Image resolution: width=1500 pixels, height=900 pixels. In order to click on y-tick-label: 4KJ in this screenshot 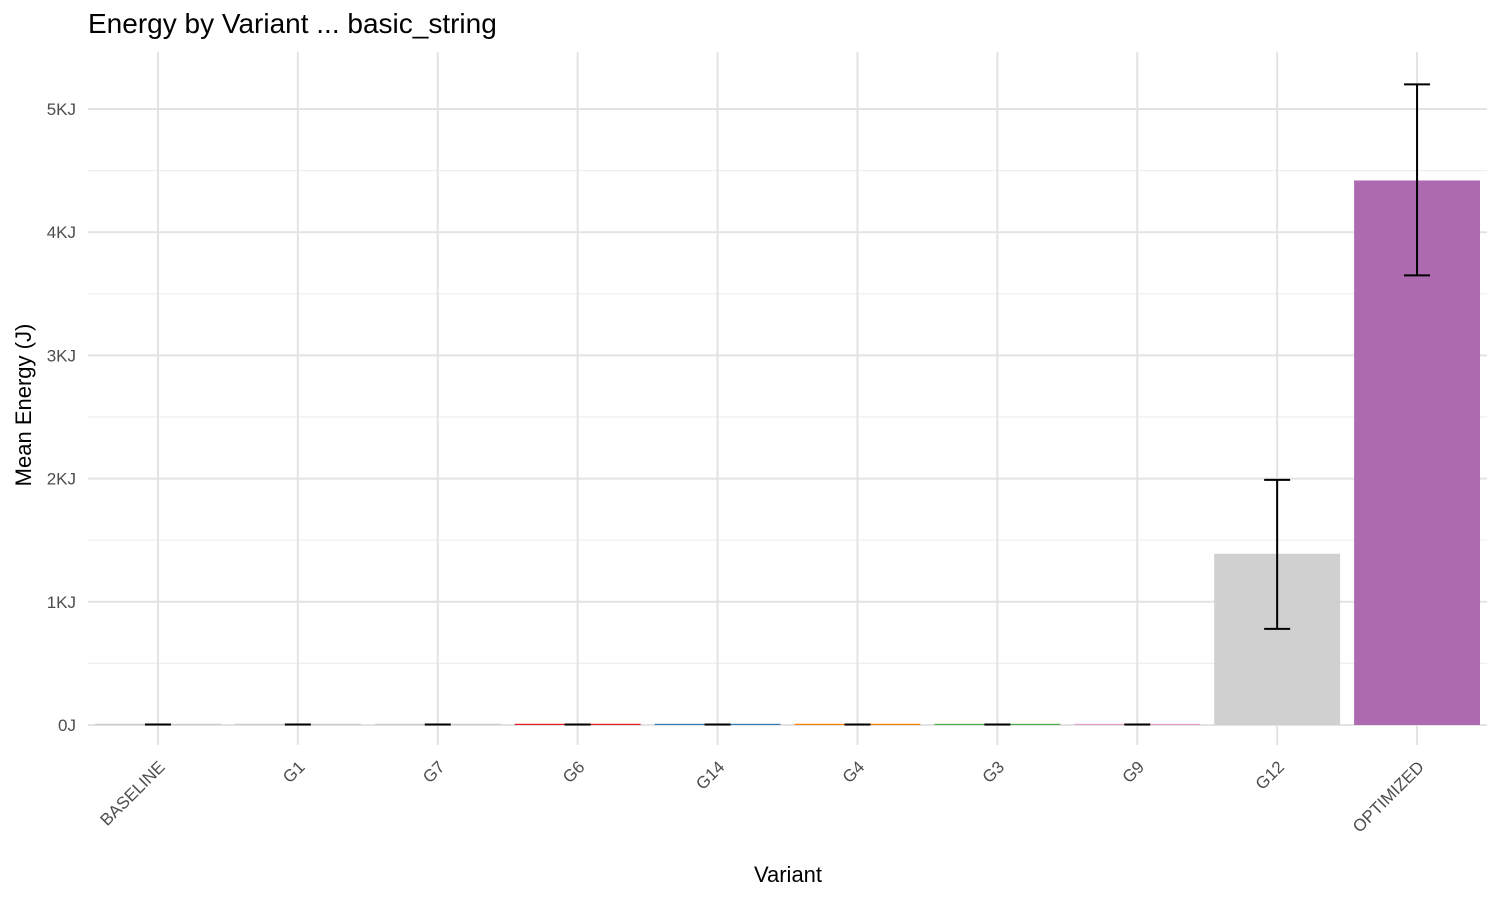, I will do `click(61, 232)`.